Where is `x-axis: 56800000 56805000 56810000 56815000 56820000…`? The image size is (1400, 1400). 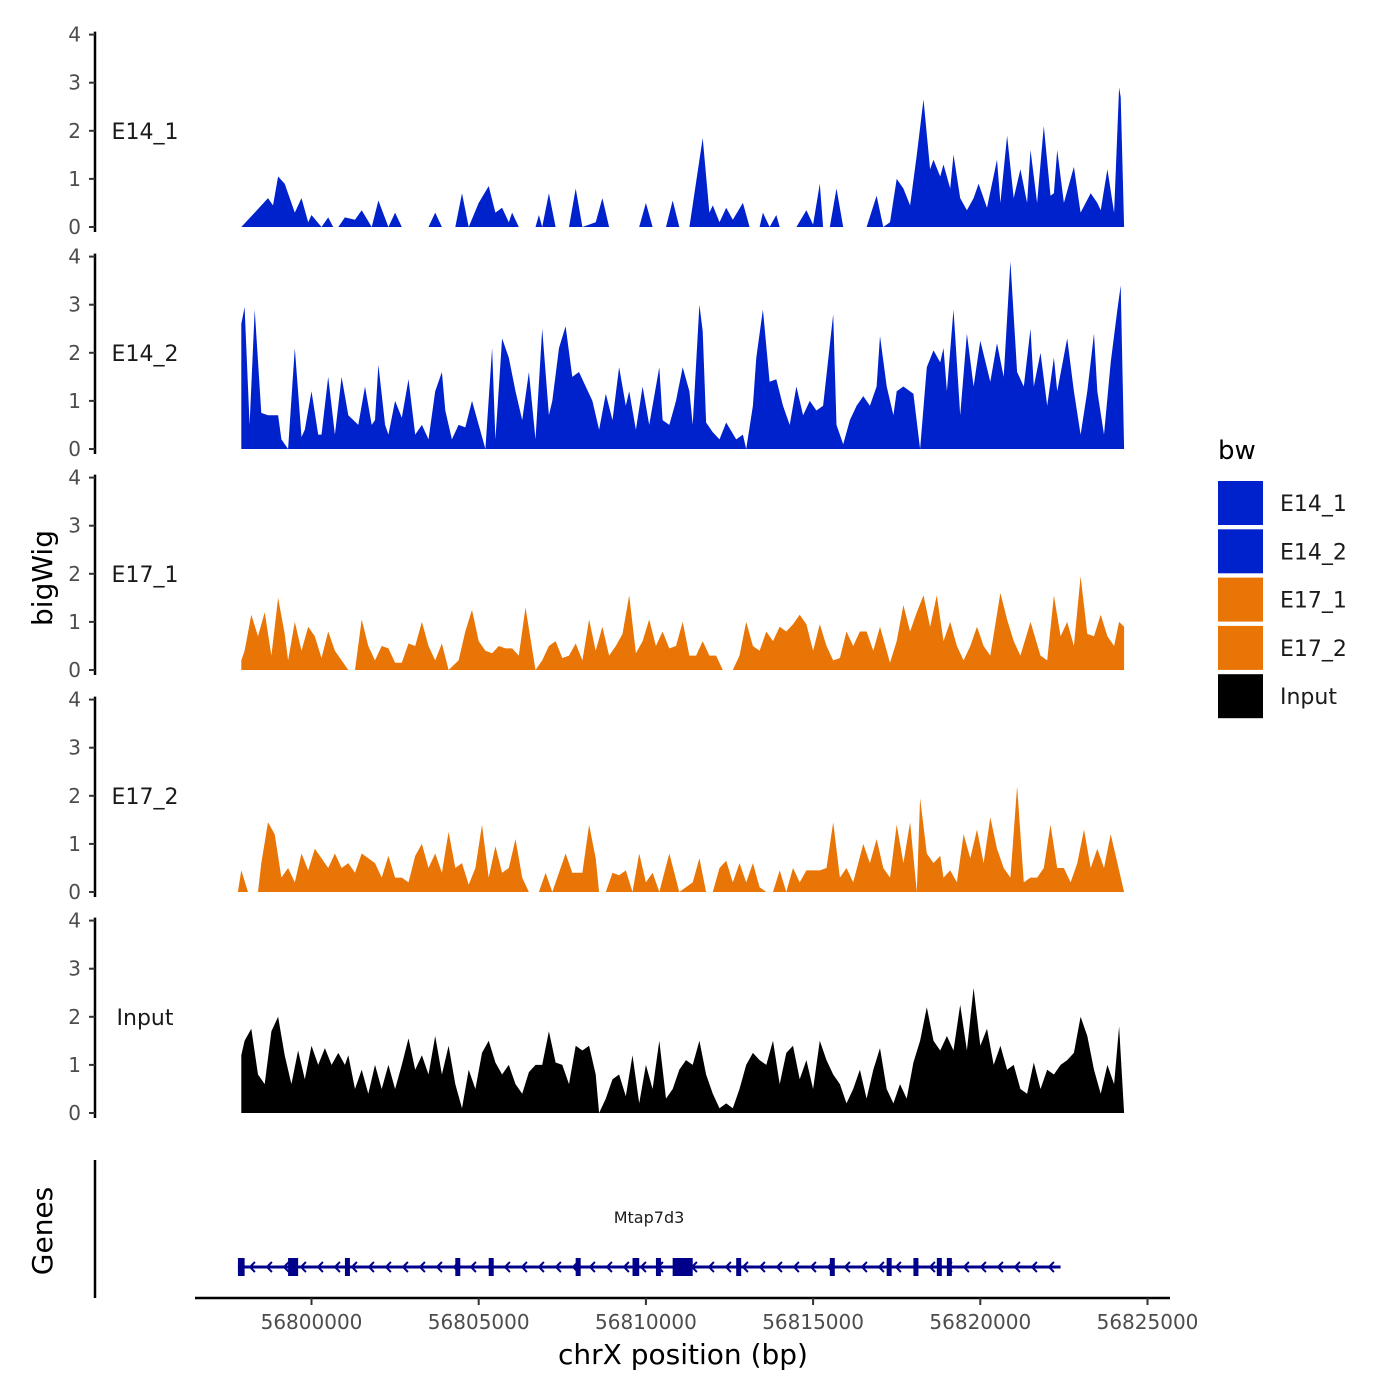
x-axis: 56800000 56805000 56810000 56815000 56820000… is located at coordinates (697, 1315).